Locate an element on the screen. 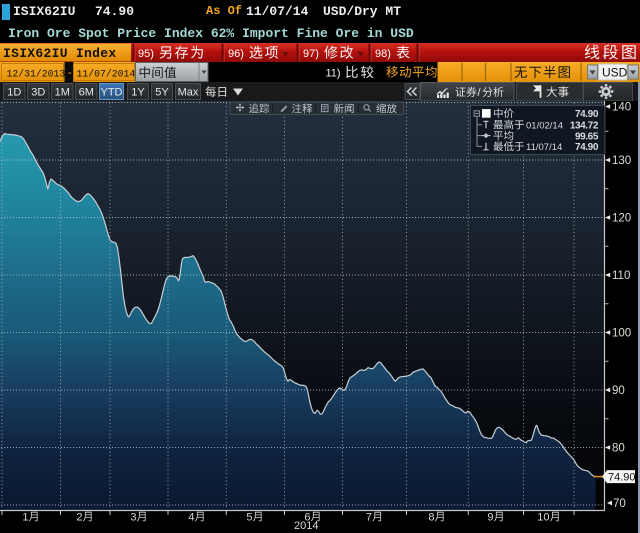 The image size is (640, 533). svg-text: 140 is located at coordinates (621, 107).